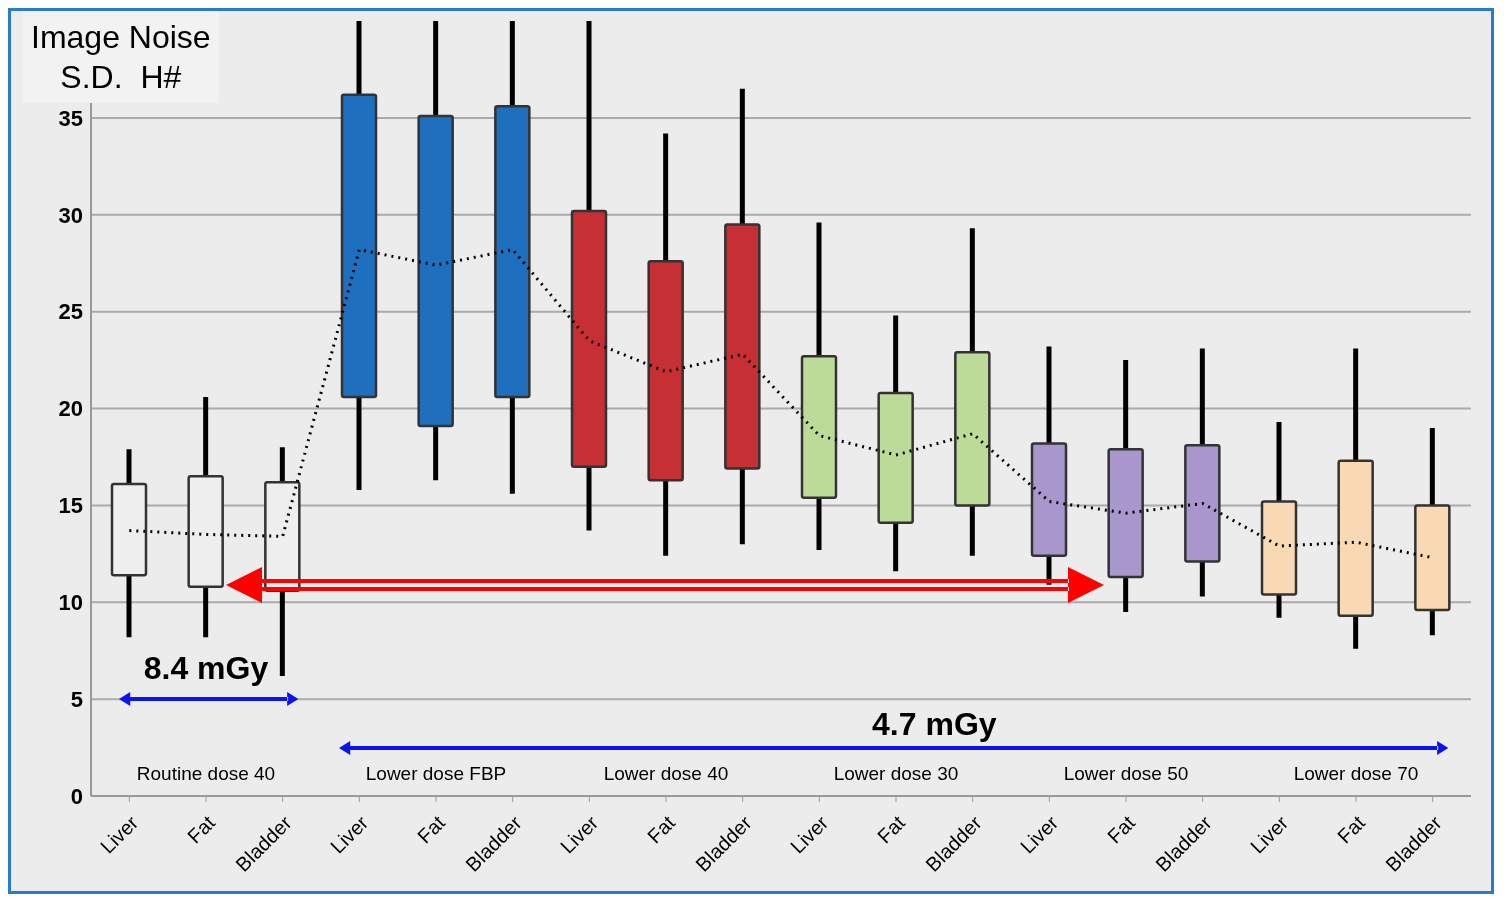 The image size is (1504, 899). What do you see at coordinates (70, 603) in the screenshot?
I see `y-tick-label: 10` at bounding box center [70, 603].